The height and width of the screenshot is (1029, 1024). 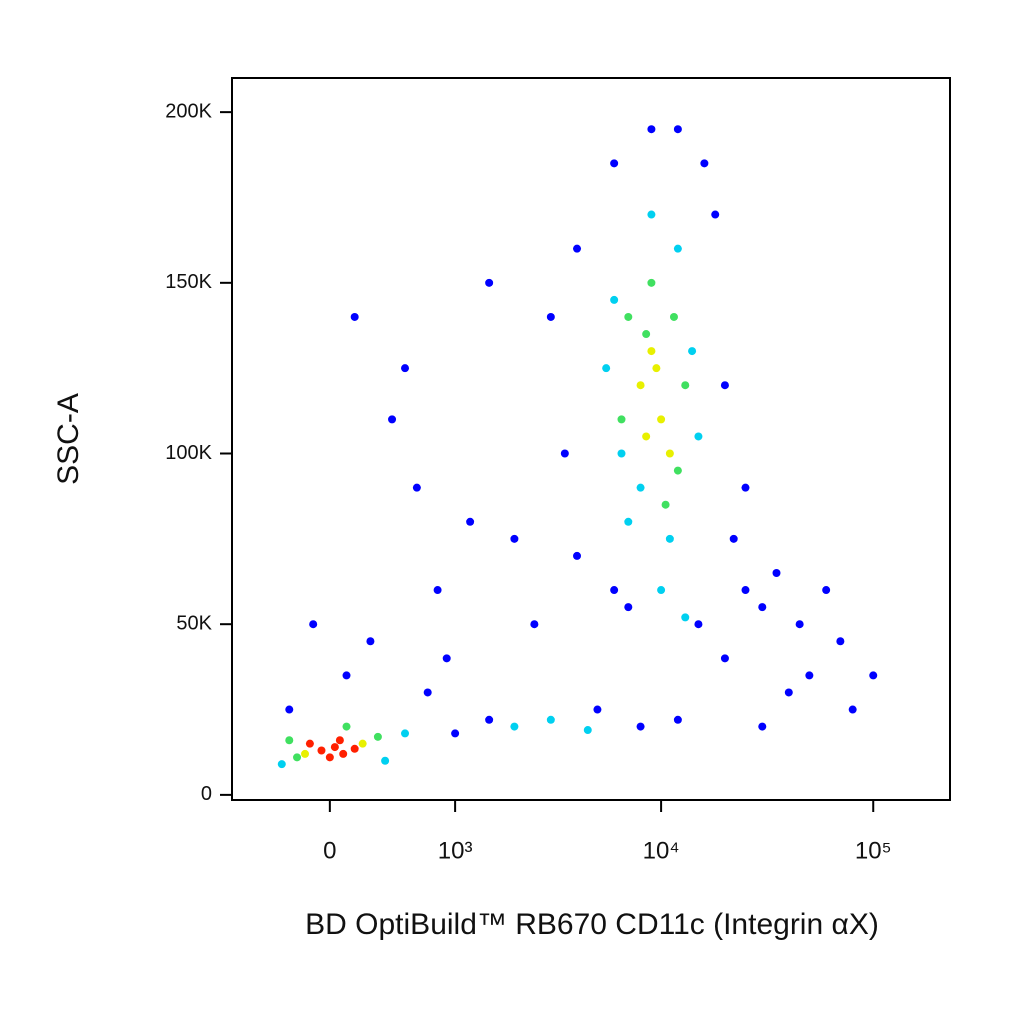 I want to click on x-axis-label: BD OptiBuild™ RB670 CD11c (Integrin αX), so click(x=592, y=924).